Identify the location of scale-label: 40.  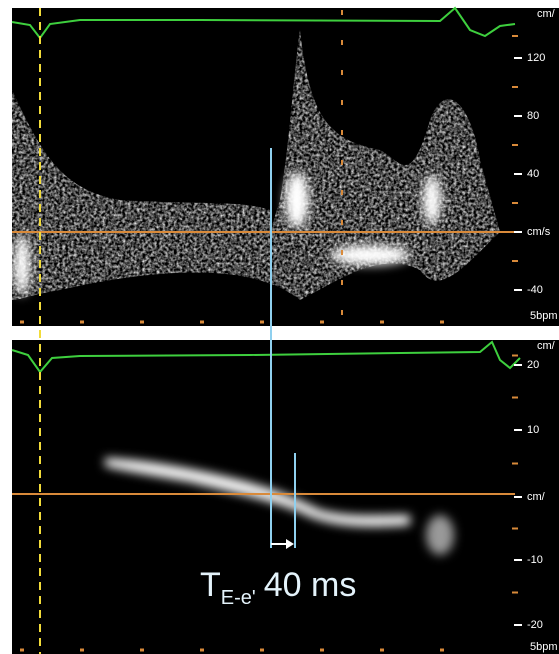
(533, 174).